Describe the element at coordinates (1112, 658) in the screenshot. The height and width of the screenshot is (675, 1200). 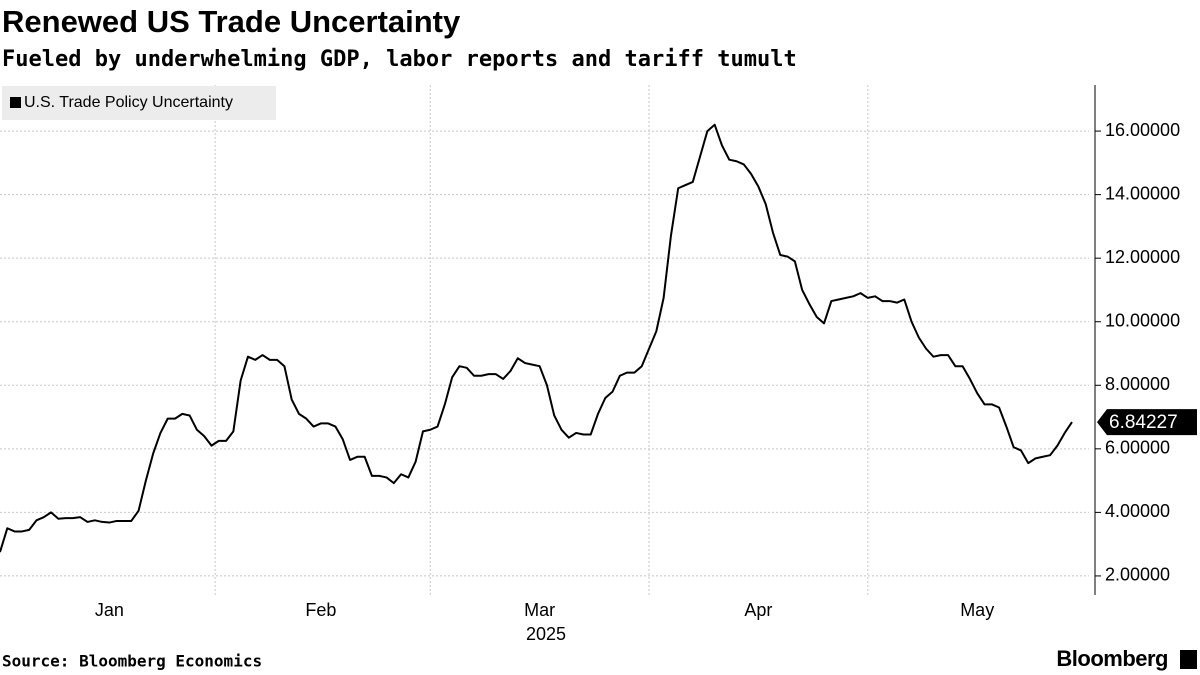
I see `brand: Bloomberg` at that location.